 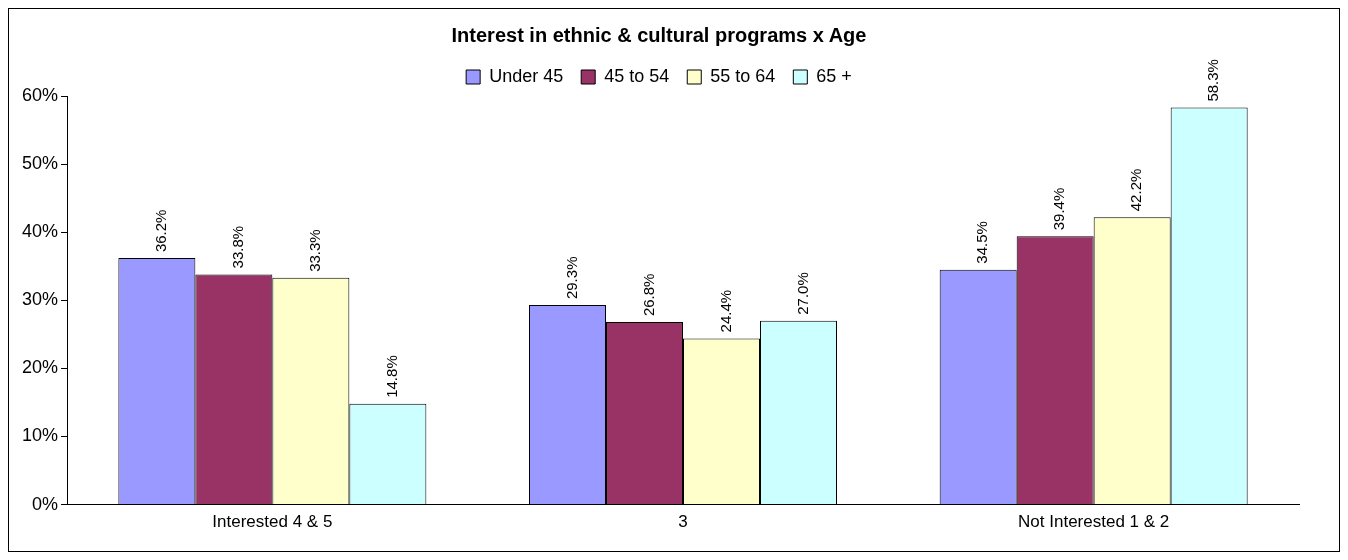 I want to click on chart-title: Interest in ethnic & cultural programs x Age, so click(x=659, y=34).